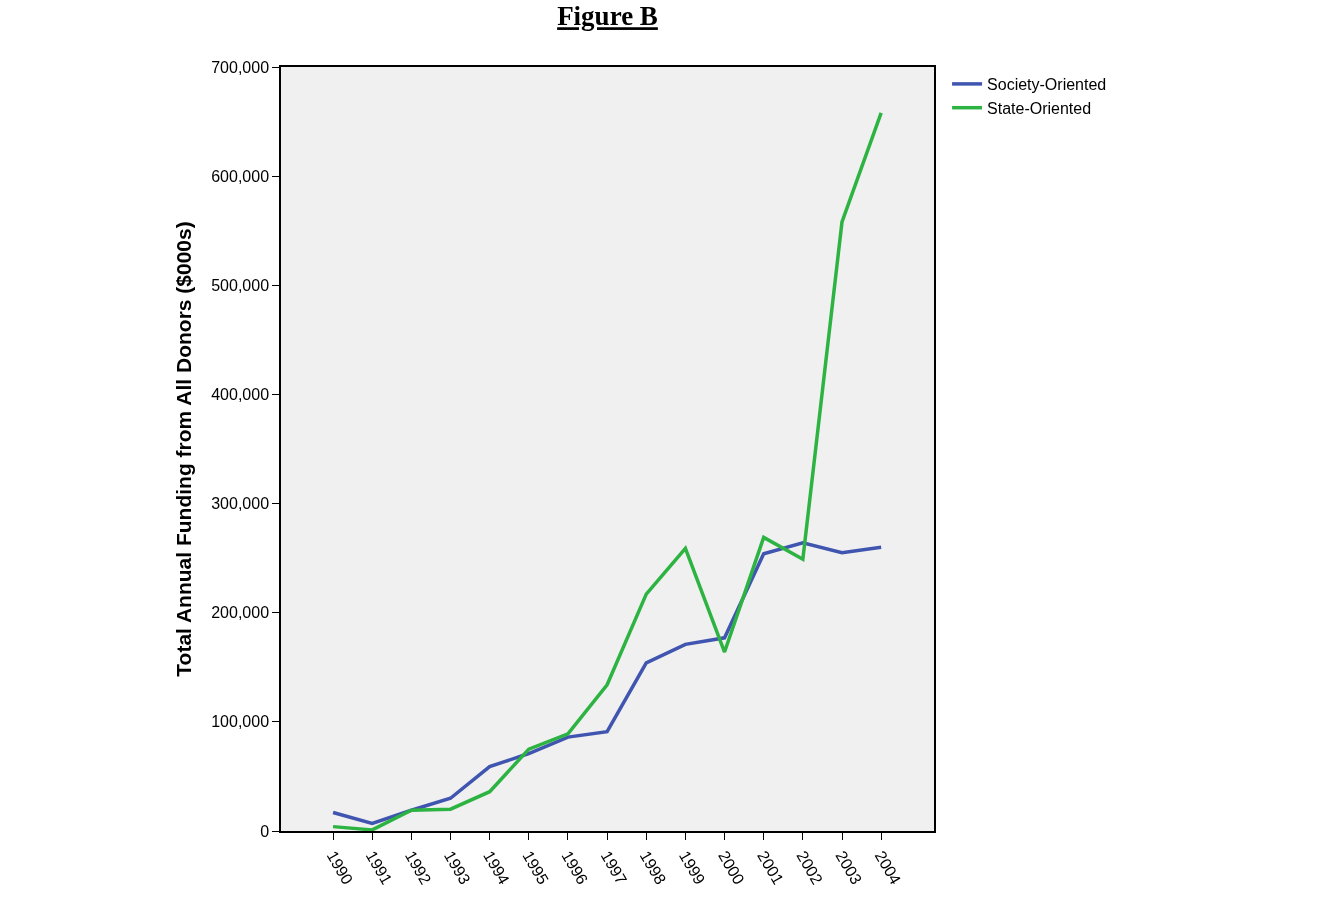 The height and width of the screenshot is (909, 1320). Describe the element at coordinates (240, 395) in the screenshot. I see `y-tick-label: 400,000` at that location.